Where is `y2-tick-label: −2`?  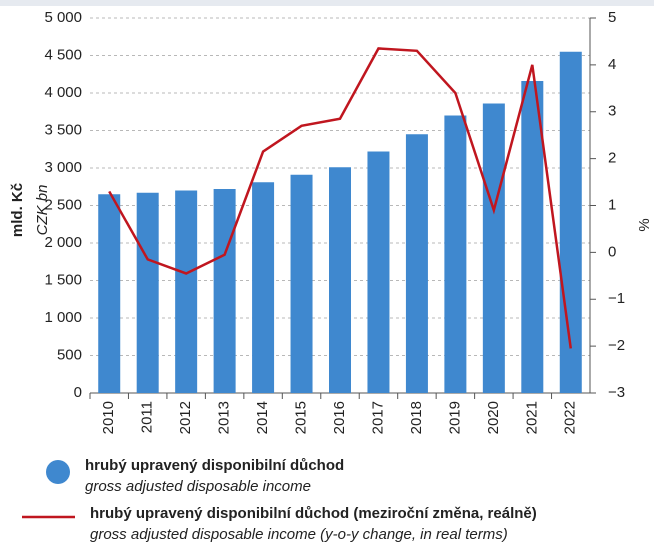 y2-tick-label: −2 is located at coordinates (616, 345).